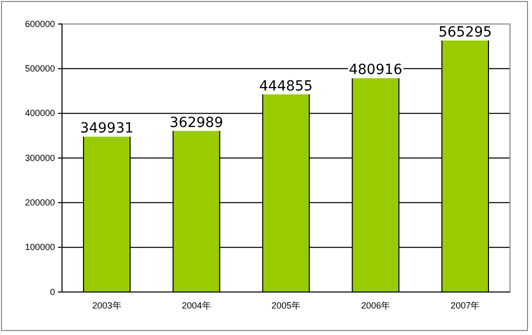 This screenshot has height=335, width=532. I want to click on x-tick-label: 2004年, so click(196, 305).